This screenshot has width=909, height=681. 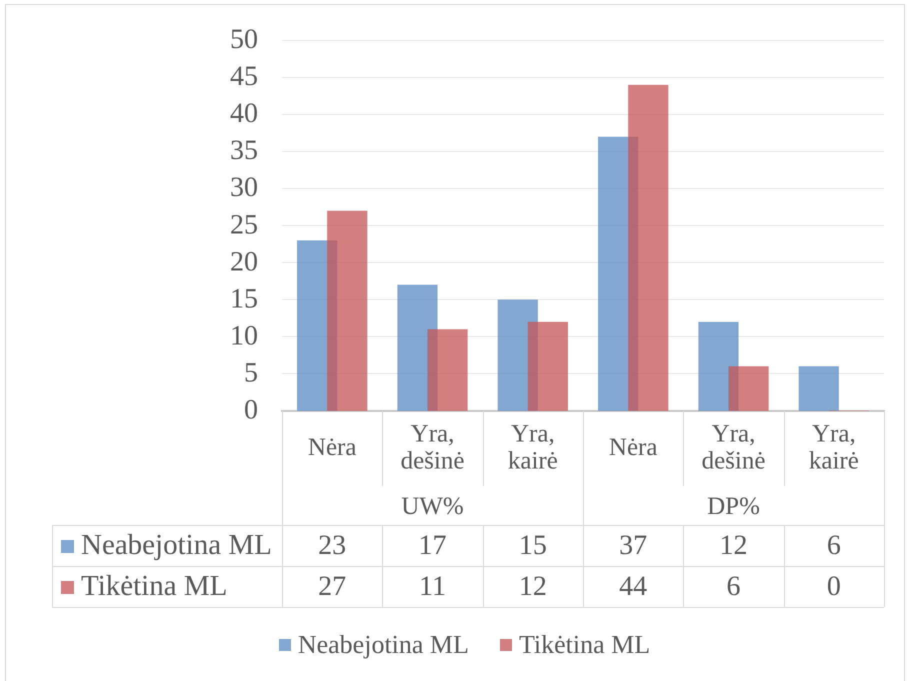 What do you see at coordinates (244, 150) in the screenshot?
I see `y-tick-label: 35` at bounding box center [244, 150].